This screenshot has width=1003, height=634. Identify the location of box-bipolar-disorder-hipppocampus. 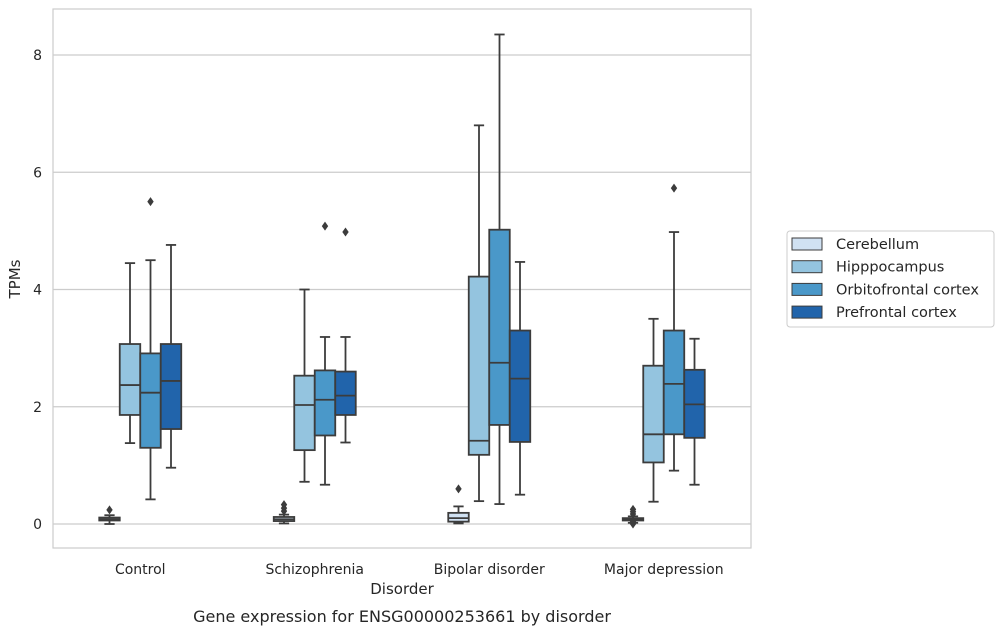
(479, 313).